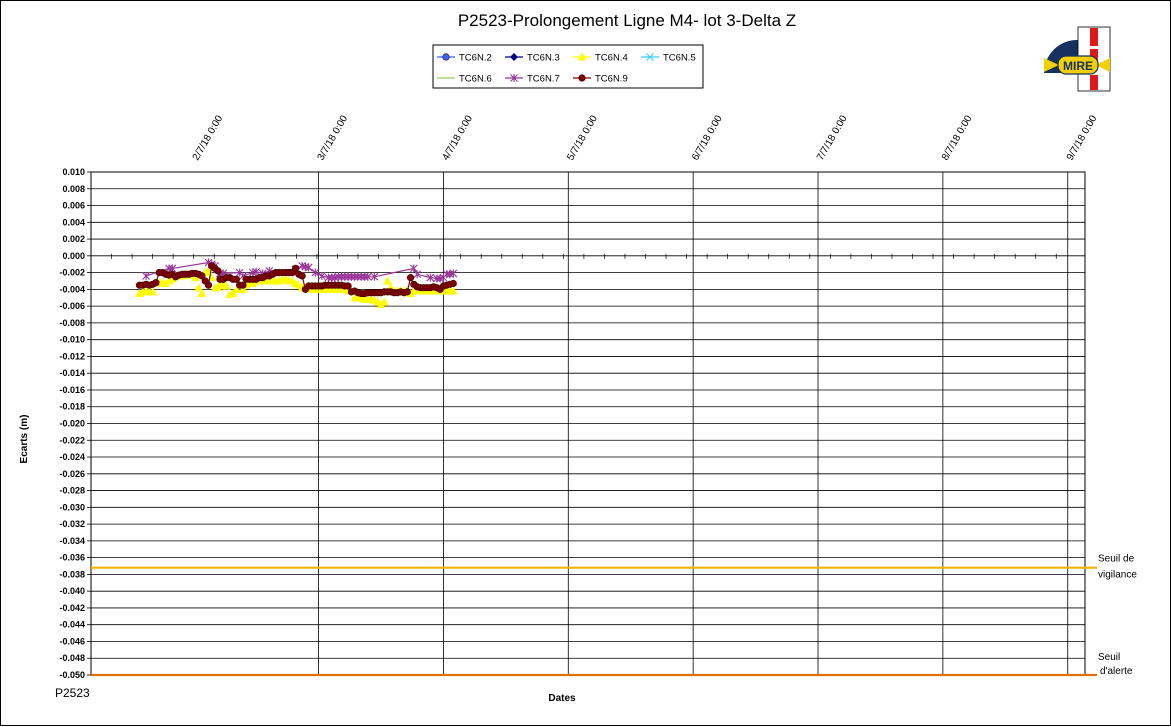  What do you see at coordinates (72, 474) in the screenshot?
I see `y-tick-label: -0.026` at bounding box center [72, 474].